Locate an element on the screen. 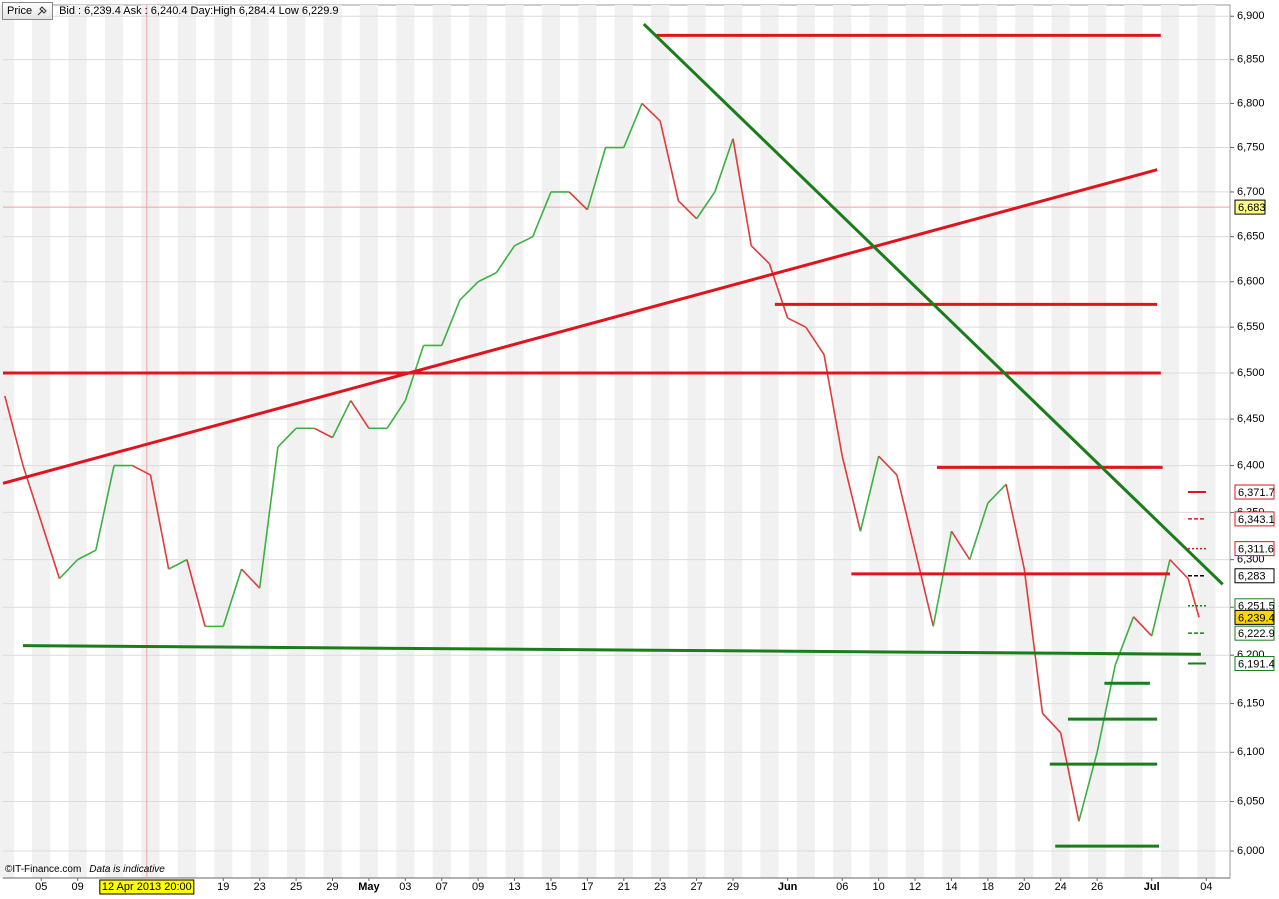 The image size is (1279, 899). y-tick-label: 6,600 is located at coordinates (1251, 282).